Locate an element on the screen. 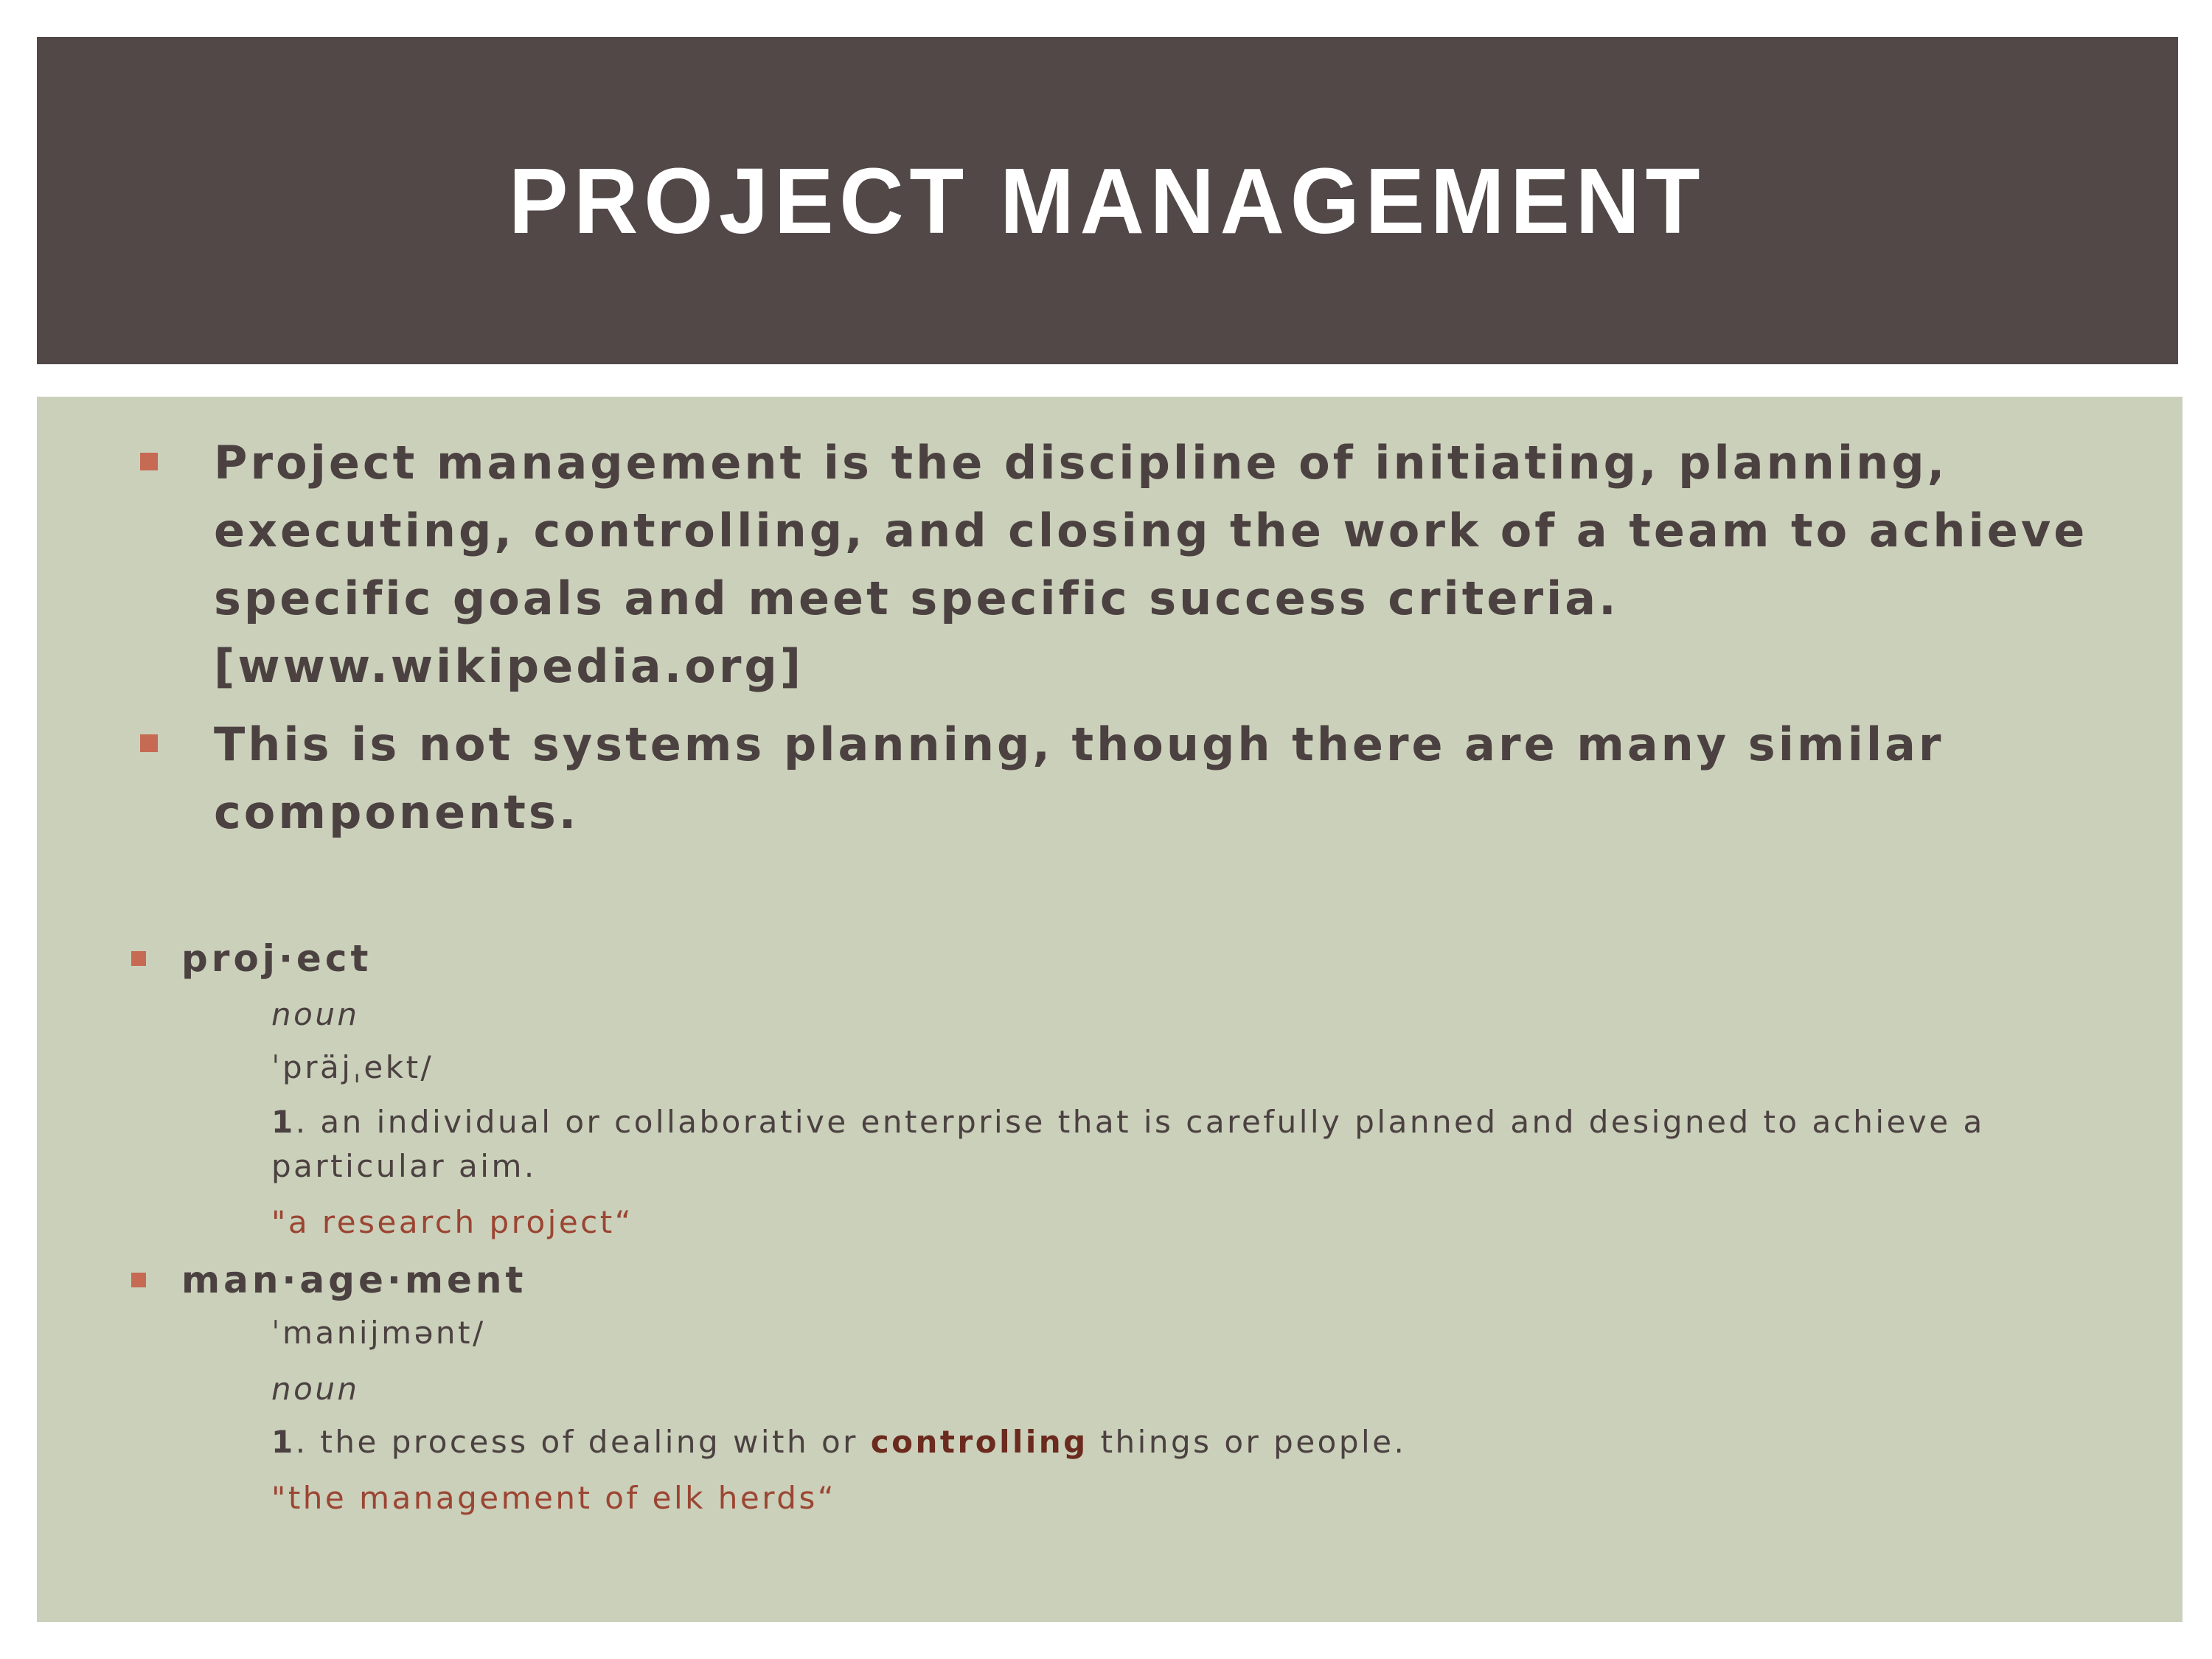 The image size is (2212, 1659). management-definition-text-after: things or people. is located at coordinates (1247, 1442).